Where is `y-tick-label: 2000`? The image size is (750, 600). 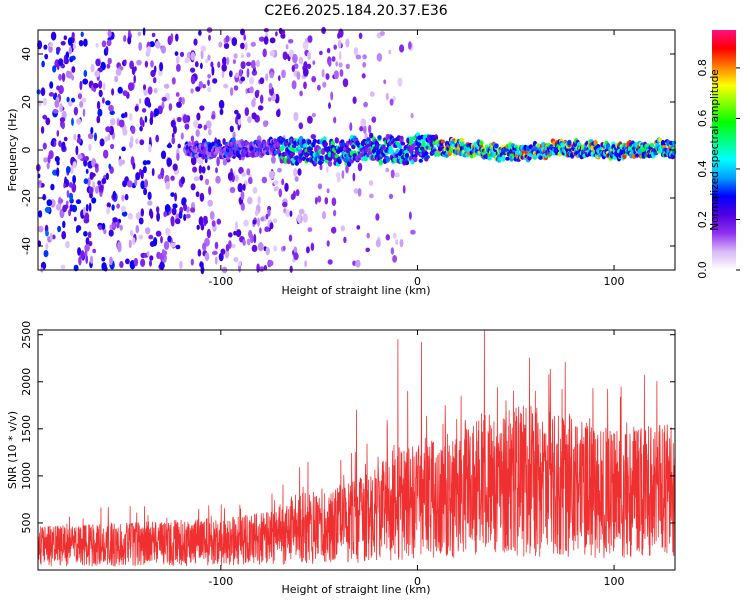
y-tick-label: 2000 is located at coordinates (26, 382).